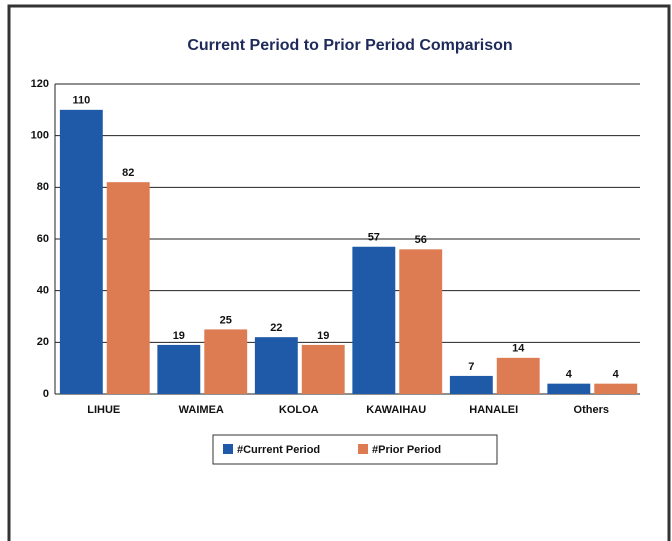 The width and height of the screenshot is (672, 541). What do you see at coordinates (43, 239) in the screenshot?
I see `y-tick-label: 60` at bounding box center [43, 239].